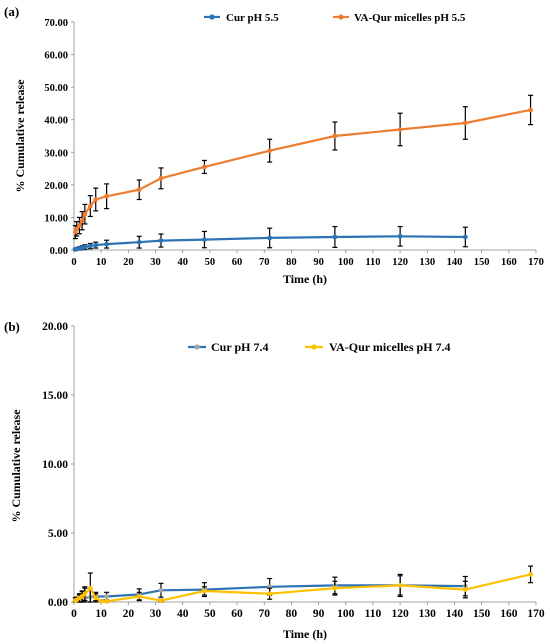 This screenshot has width=550, height=644. I want to click on panel-b-x-axis-title: Time (h), so click(305, 634).